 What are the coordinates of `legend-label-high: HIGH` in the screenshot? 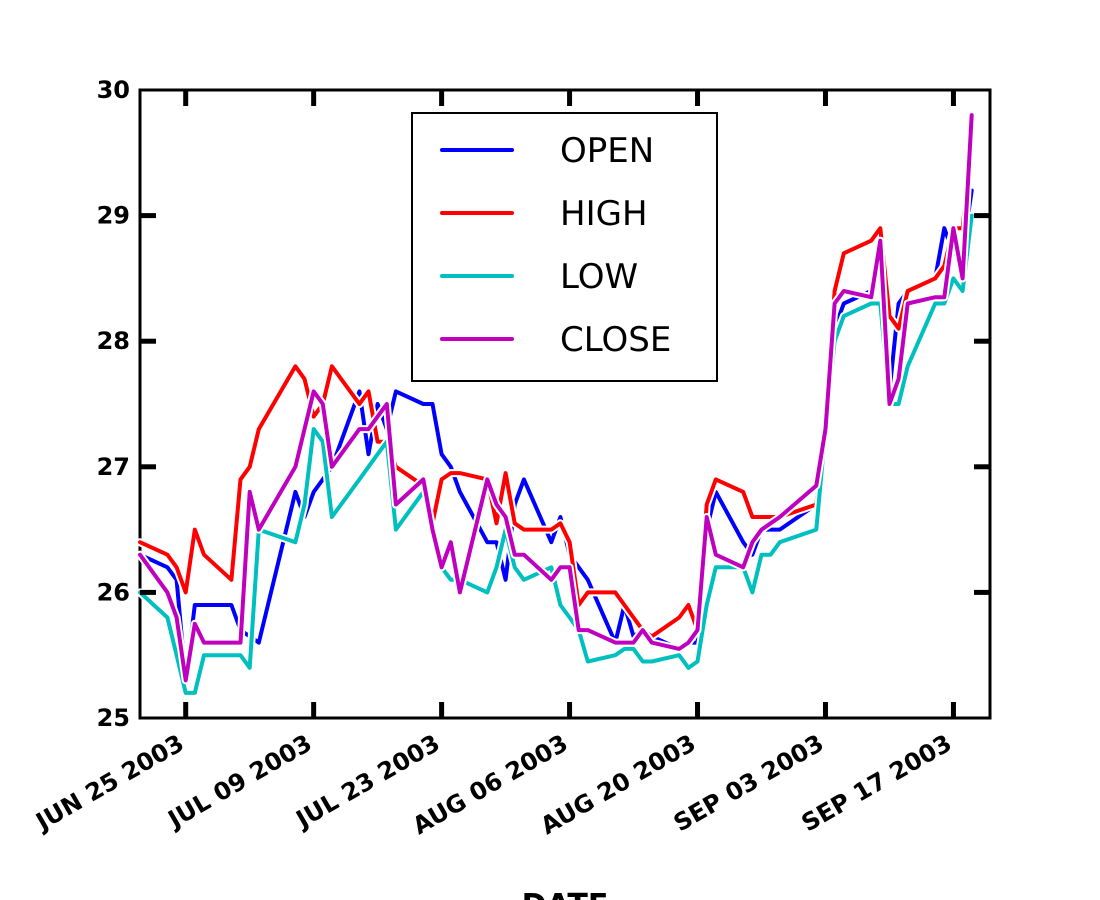 It's located at (604, 214).